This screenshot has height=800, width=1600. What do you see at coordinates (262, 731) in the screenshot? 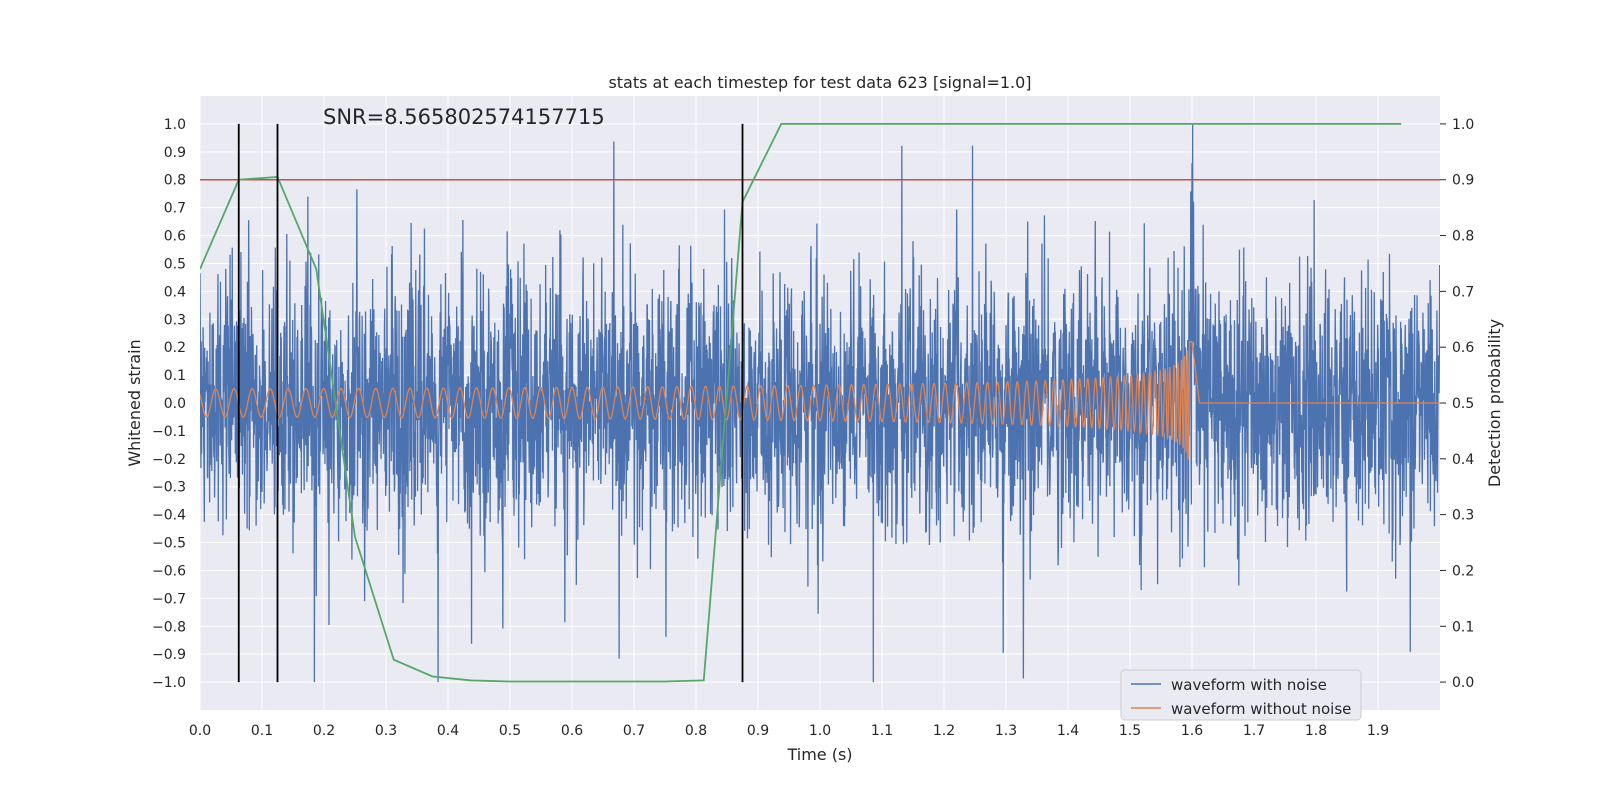
I see `x-tick-label: 0.1` at bounding box center [262, 731].